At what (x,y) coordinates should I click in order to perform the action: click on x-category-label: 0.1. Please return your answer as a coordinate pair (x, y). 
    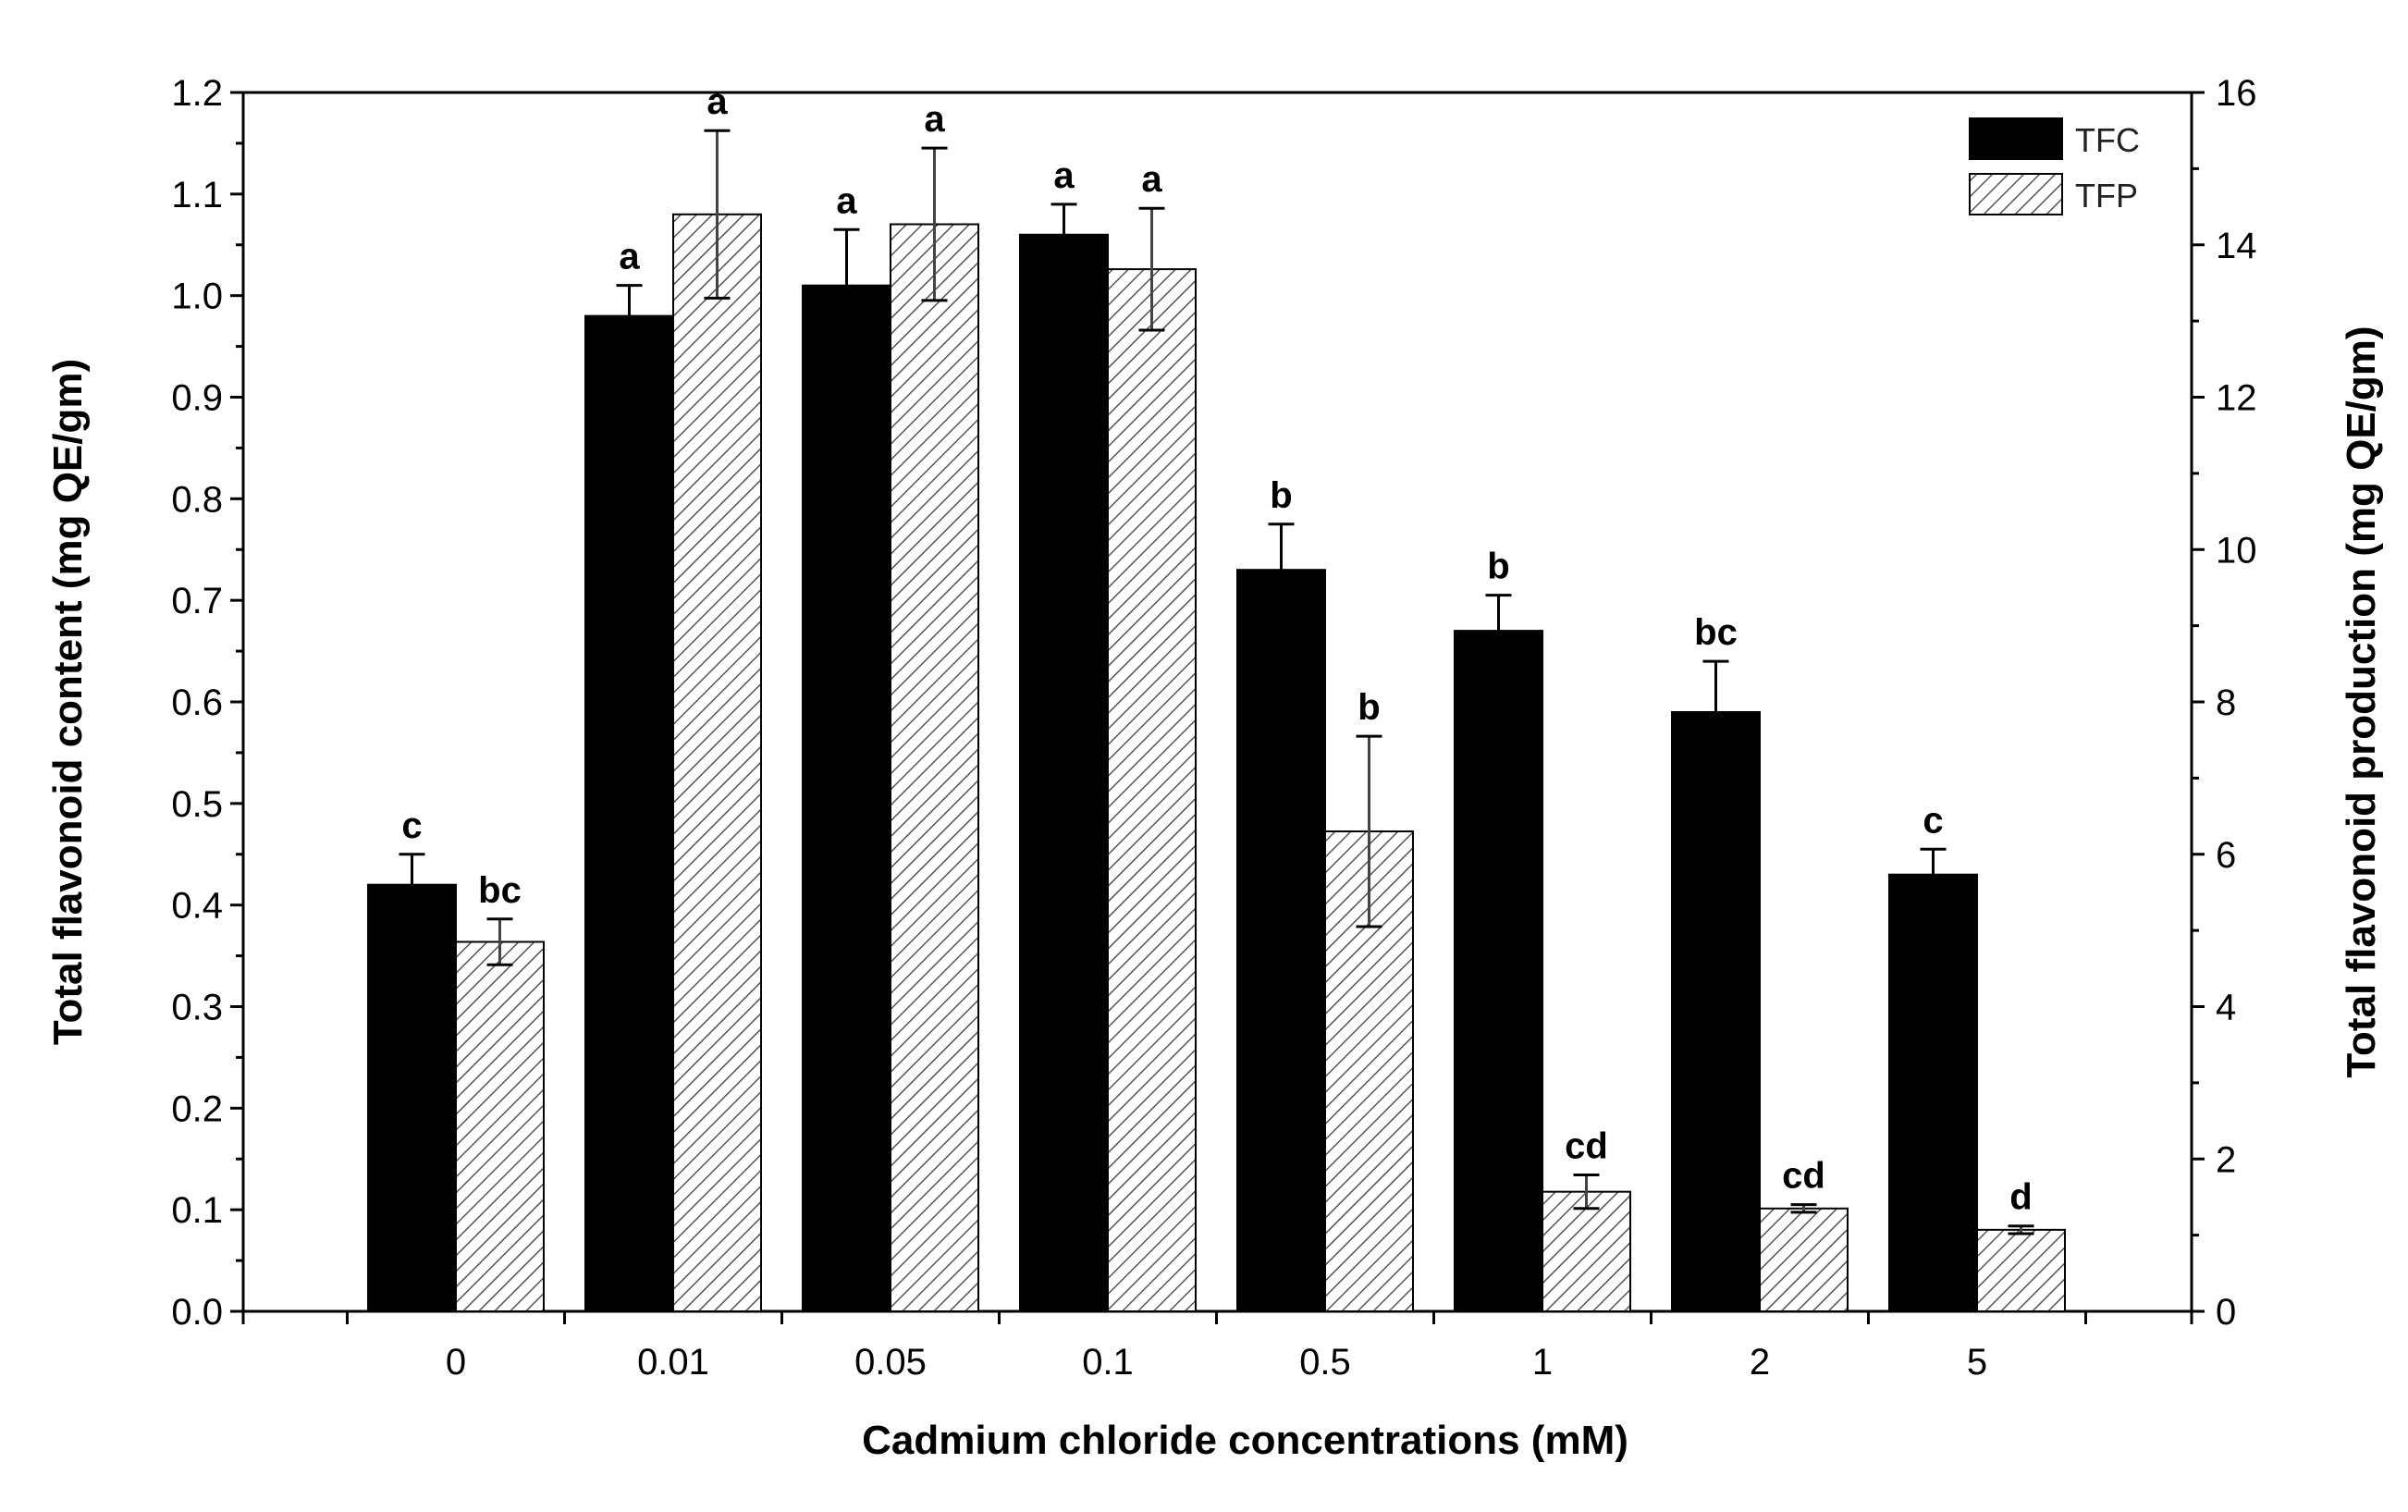
    Looking at the image, I should click on (1108, 1362).